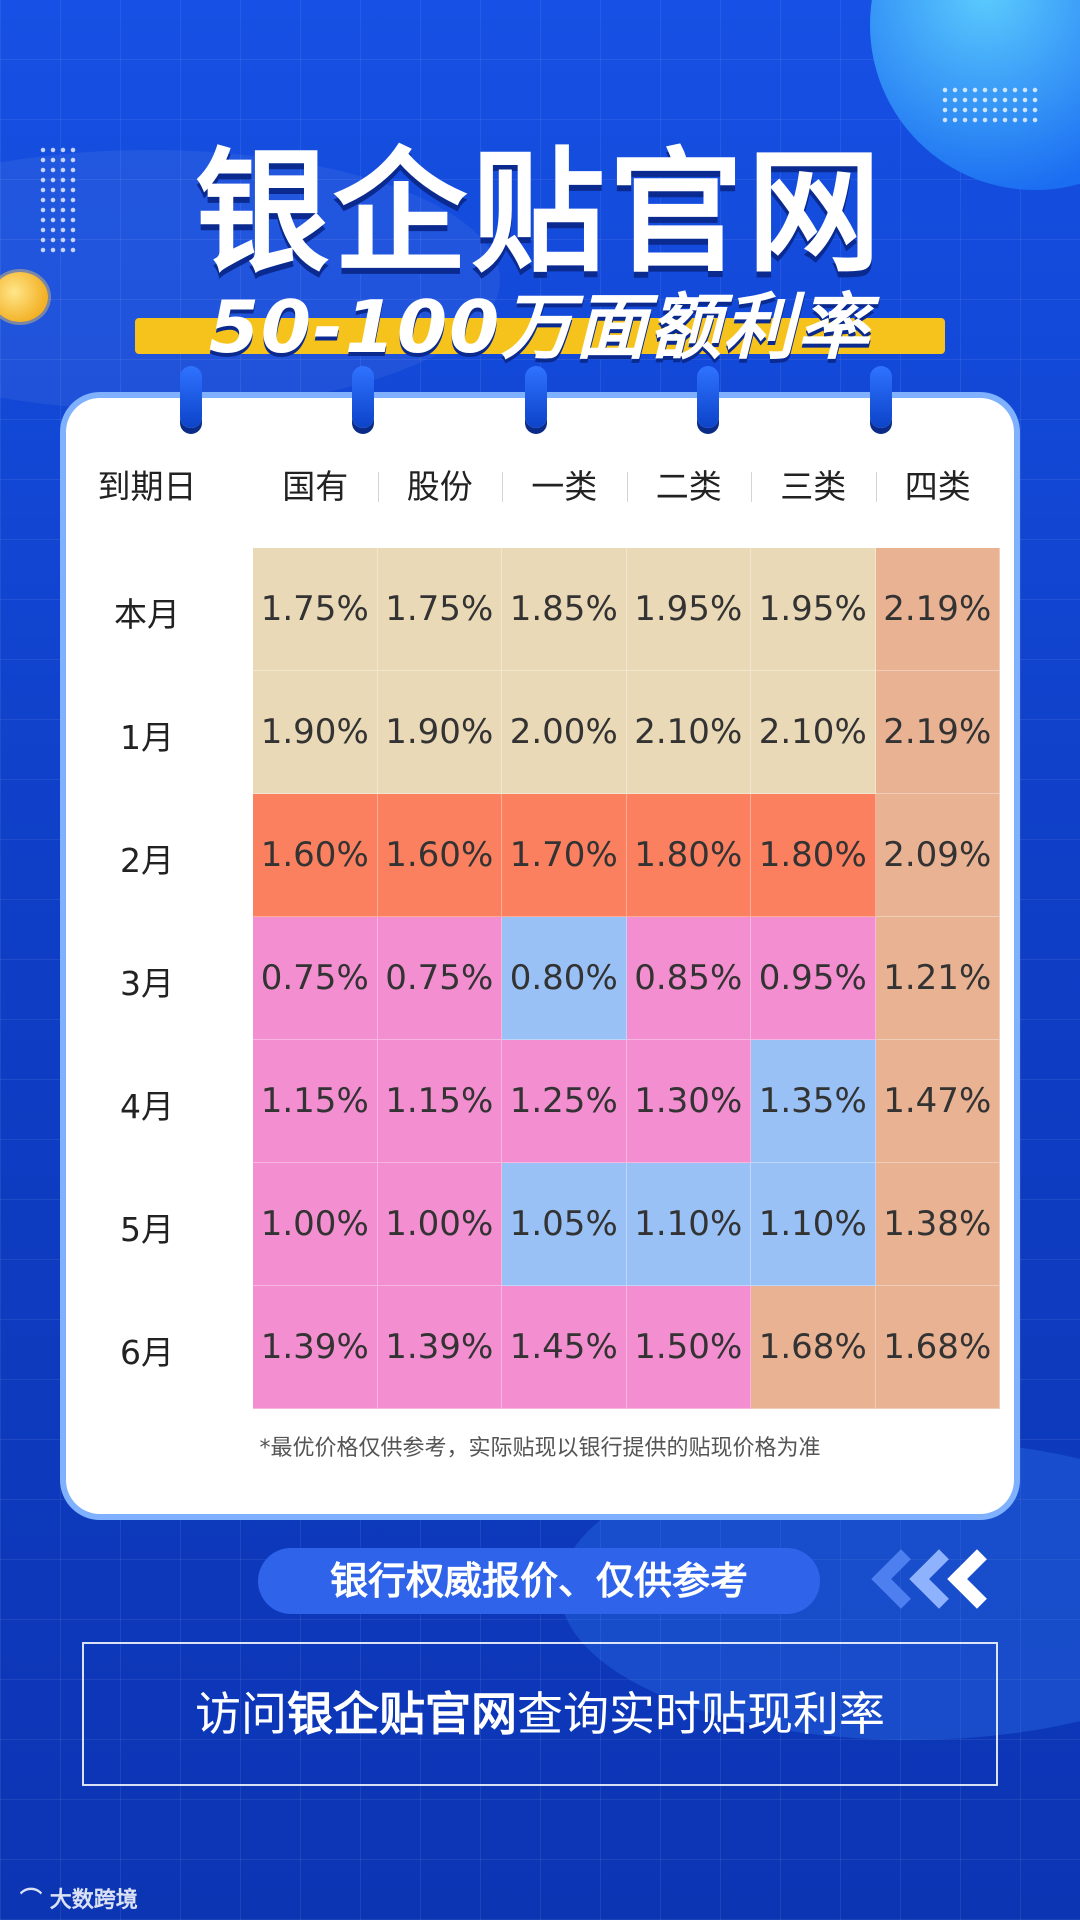 This screenshot has height=1920, width=1080. I want to click on row-label: 1月, so click(147, 737).